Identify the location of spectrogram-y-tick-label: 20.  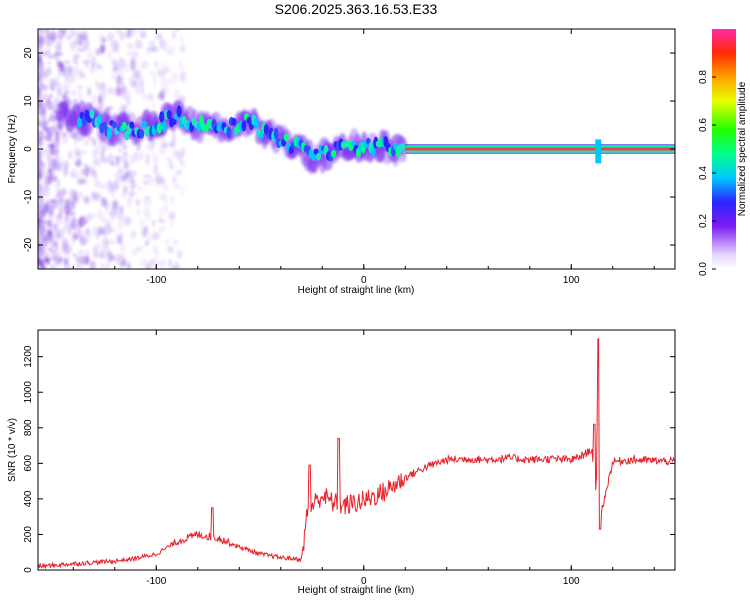
(28, 53).